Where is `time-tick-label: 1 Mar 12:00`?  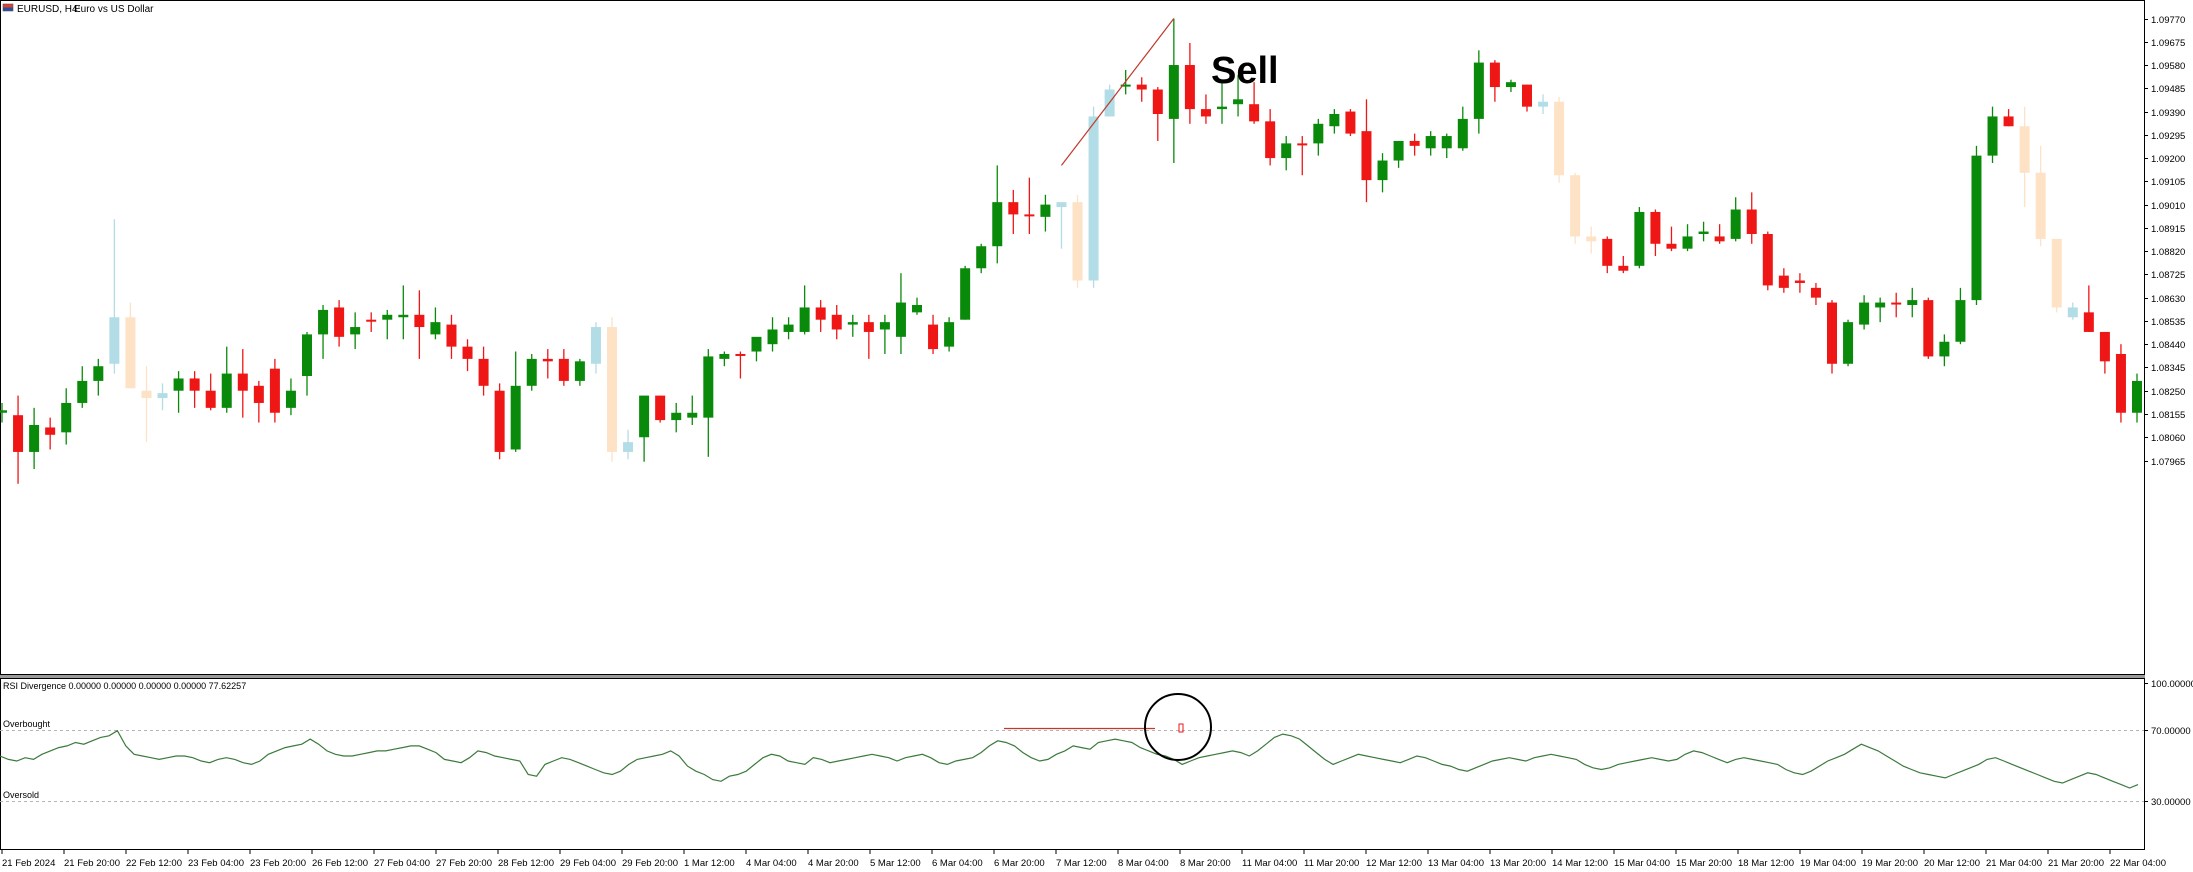
time-tick-label: 1 Mar 12:00 is located at coordinates (709, 863).